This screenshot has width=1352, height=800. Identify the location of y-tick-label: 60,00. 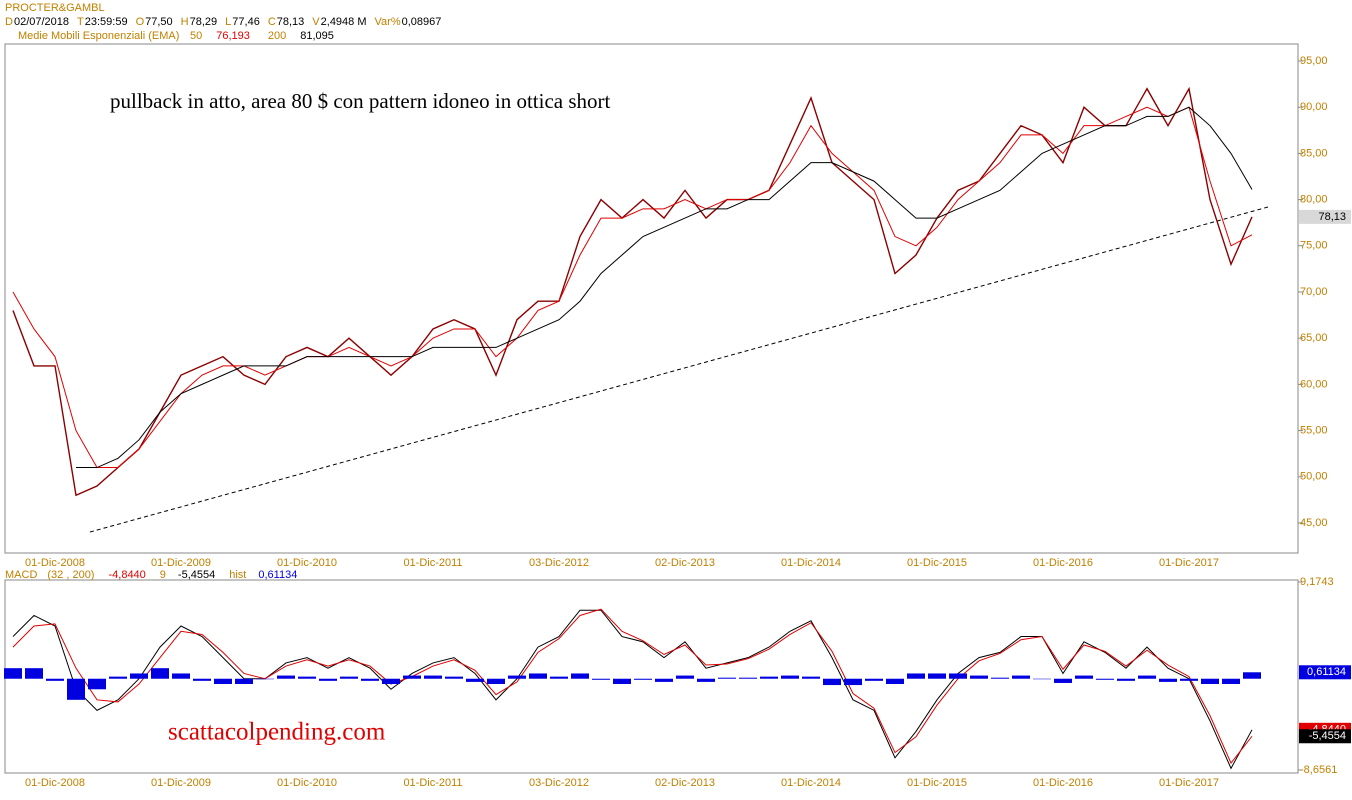
(1314, 384).